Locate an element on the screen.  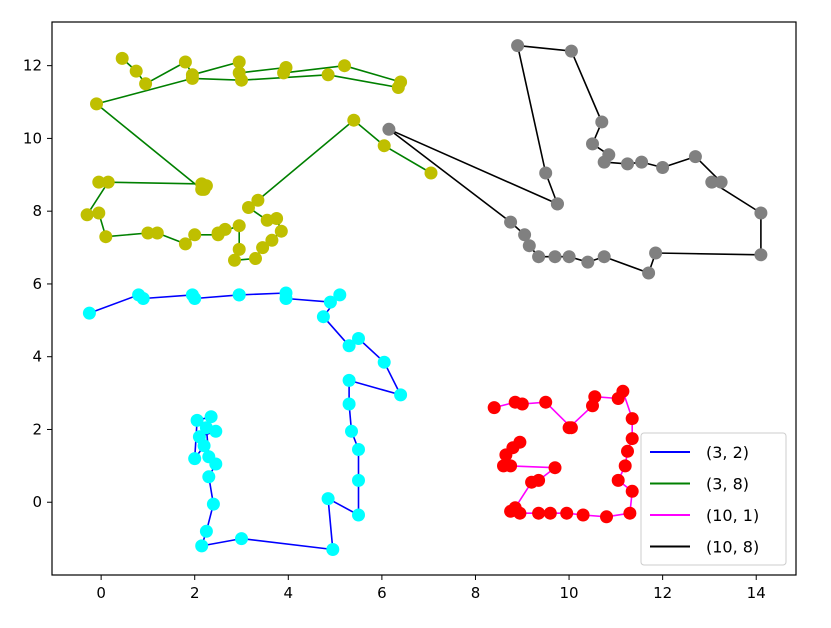
x-tick-label: 12 is located at coordinates (662, 593).